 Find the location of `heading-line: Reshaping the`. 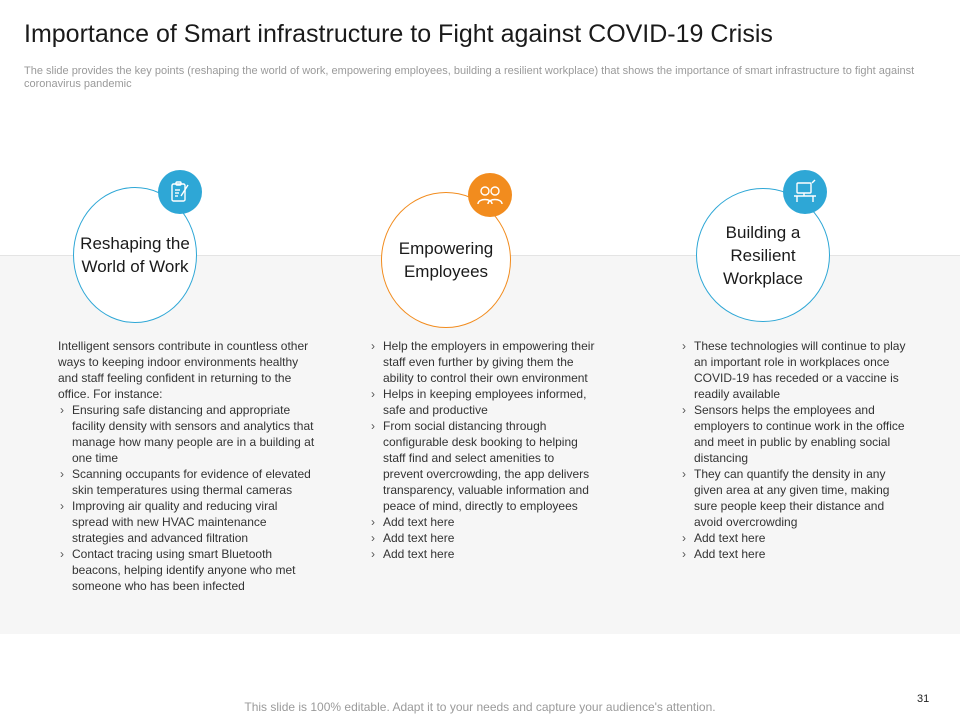

heading-line: Reshaping the is located at coordinates (135, 243).